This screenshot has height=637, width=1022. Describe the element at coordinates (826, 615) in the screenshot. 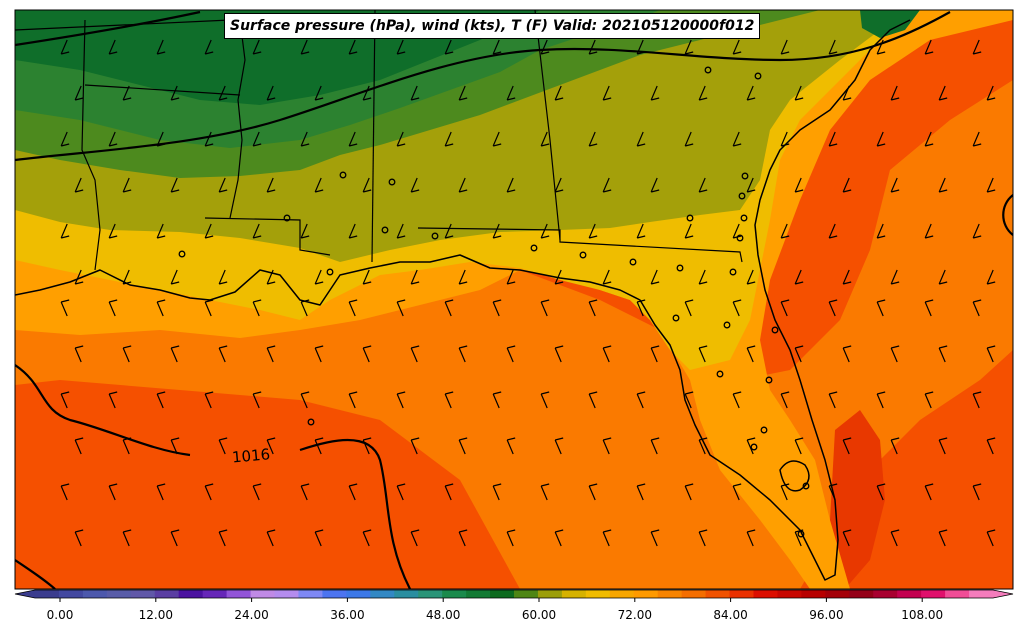

I see `colorbar-tick-label: 96.00` at that location.